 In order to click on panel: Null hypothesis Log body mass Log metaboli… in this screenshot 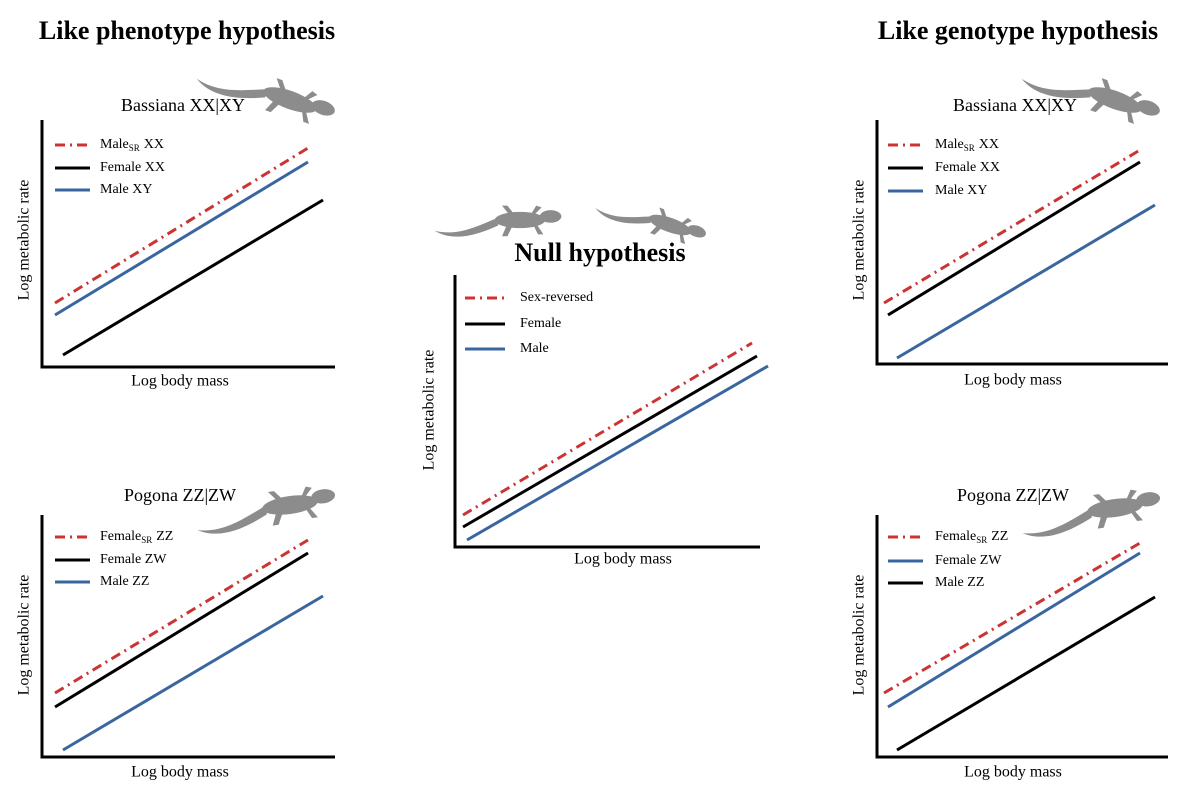, I will do `click(595, 403)`.